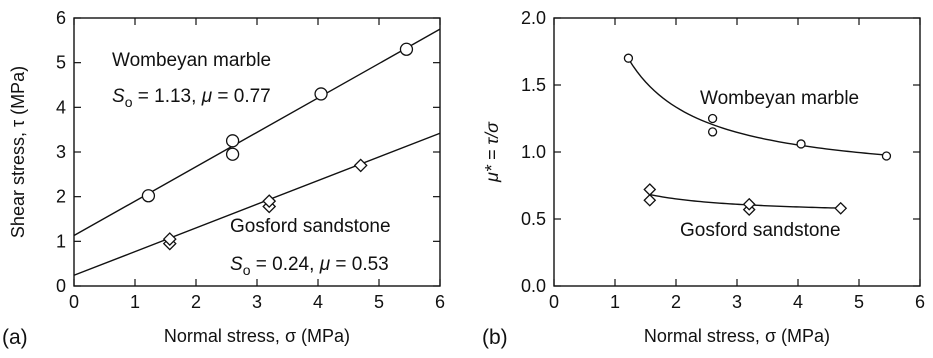  Describe the element at coordinates (61, 107) in the screenshot. I see `y-tick-label: 4` at that location.